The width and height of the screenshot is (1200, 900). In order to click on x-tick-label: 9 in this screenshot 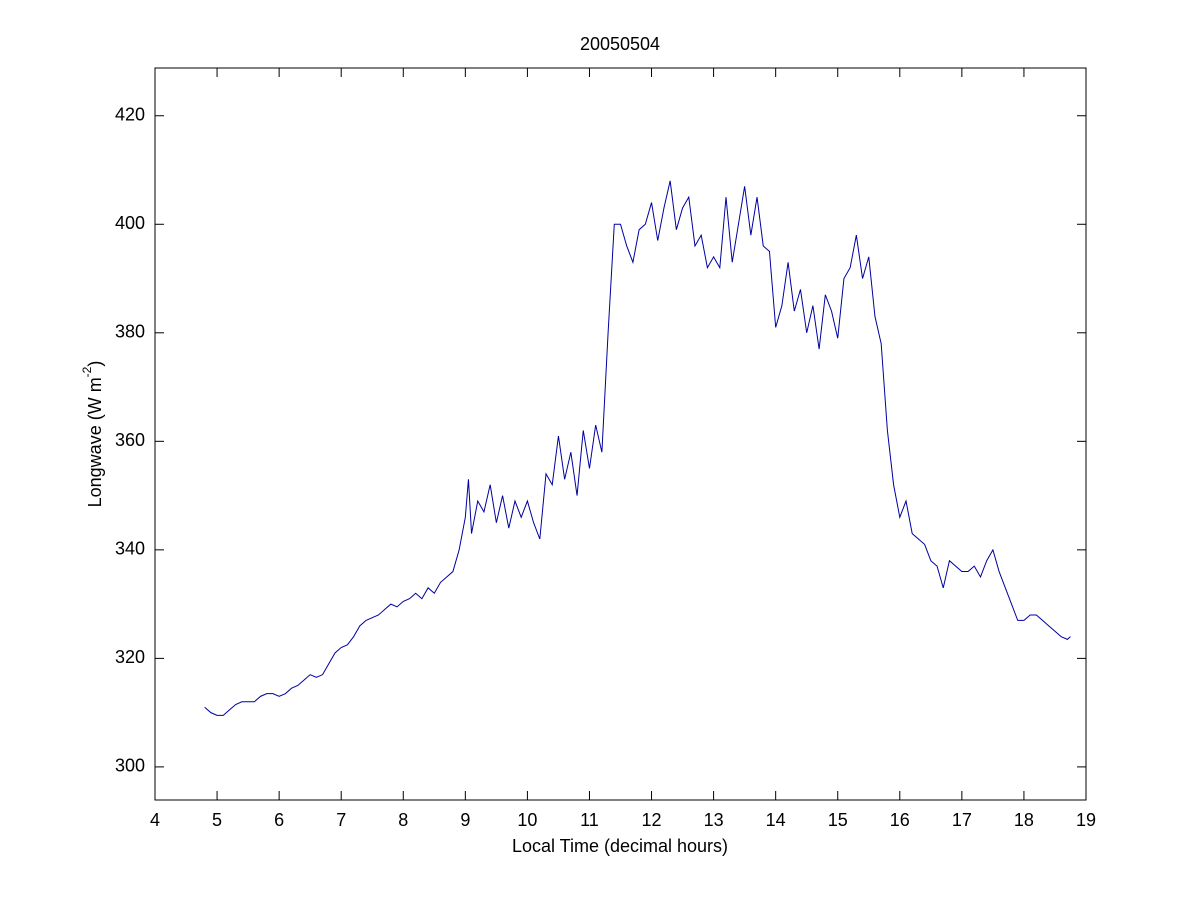, I will do `click(465, 820)`.